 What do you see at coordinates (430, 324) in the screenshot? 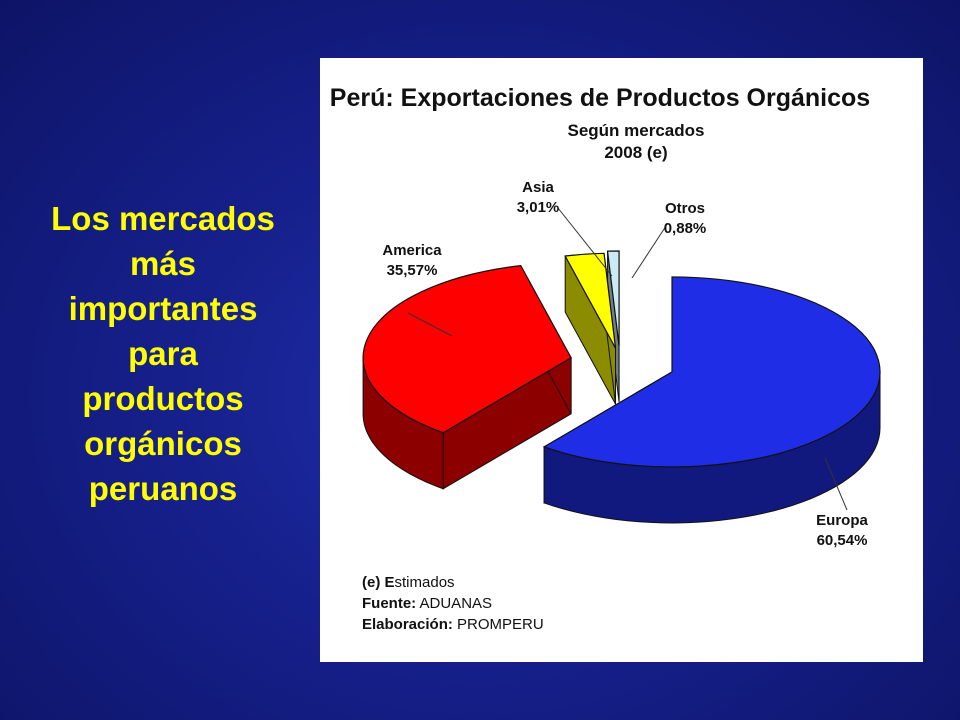
I see `leader-line-america` at bounding box center [430, 324].